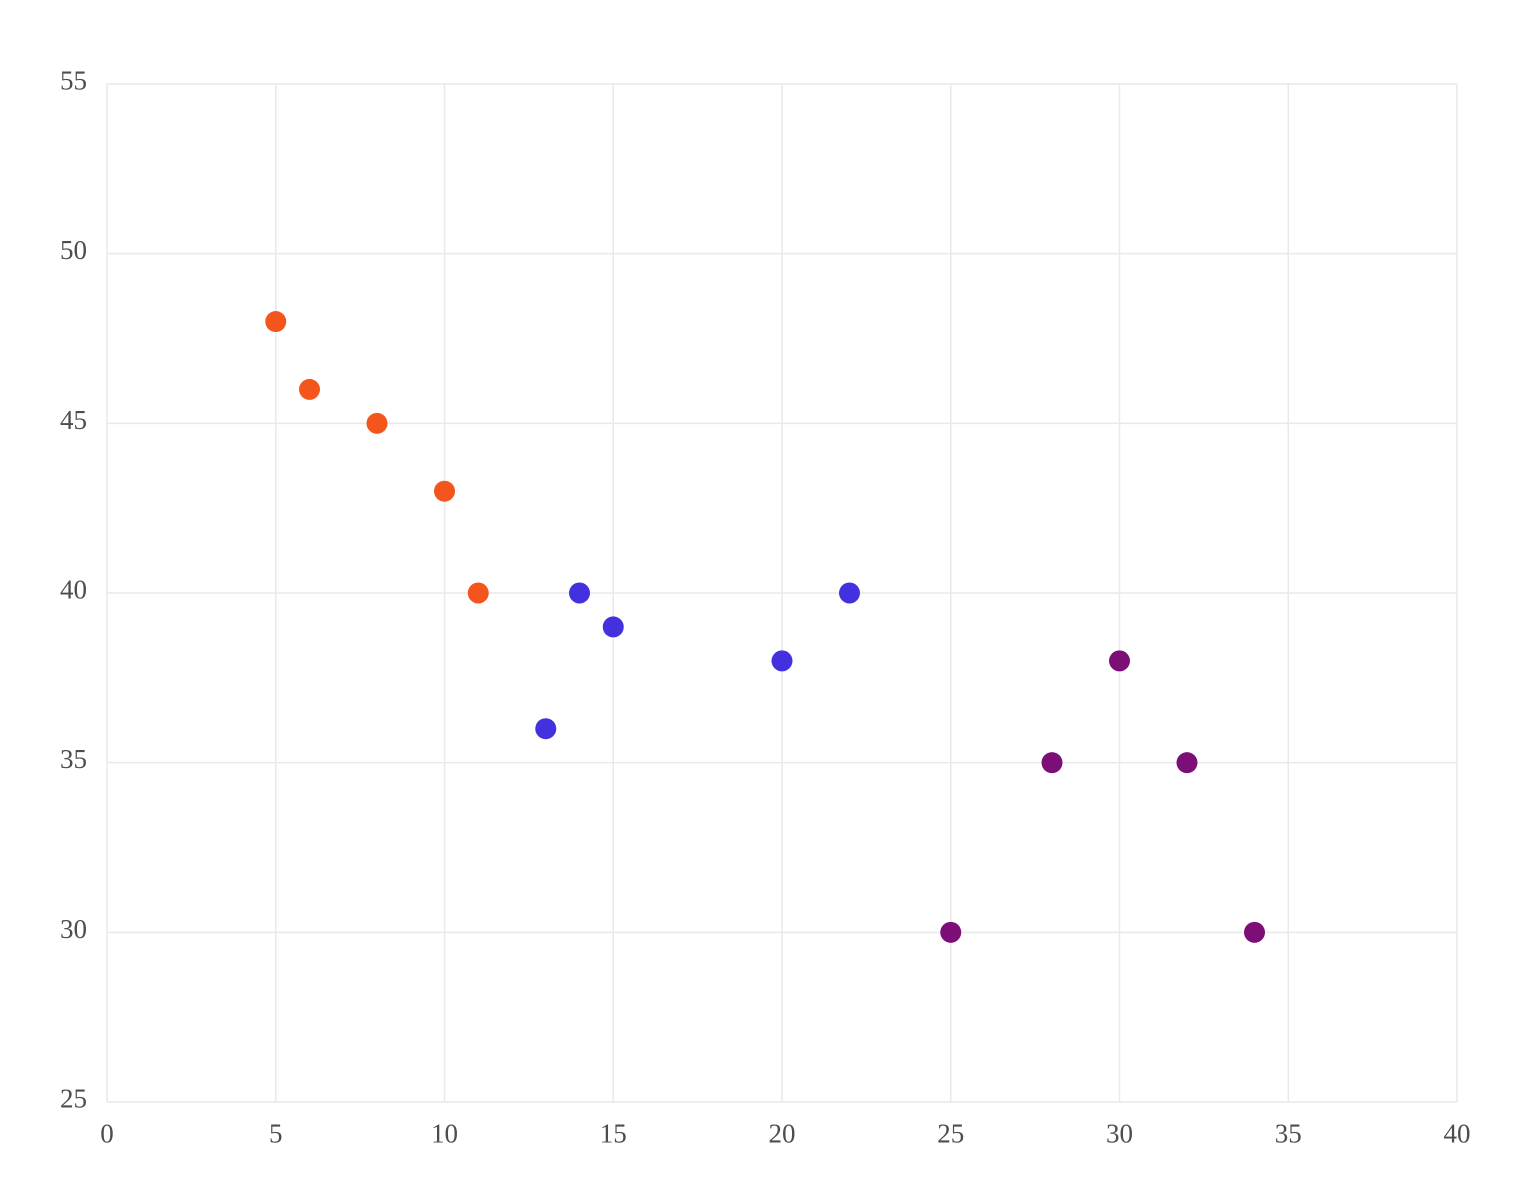 This screenshot has width=1528, height=1202. What do you see at coordinates (697, 661) in the screenshot?
I see `series-blue` at bounding box center [697, 661].